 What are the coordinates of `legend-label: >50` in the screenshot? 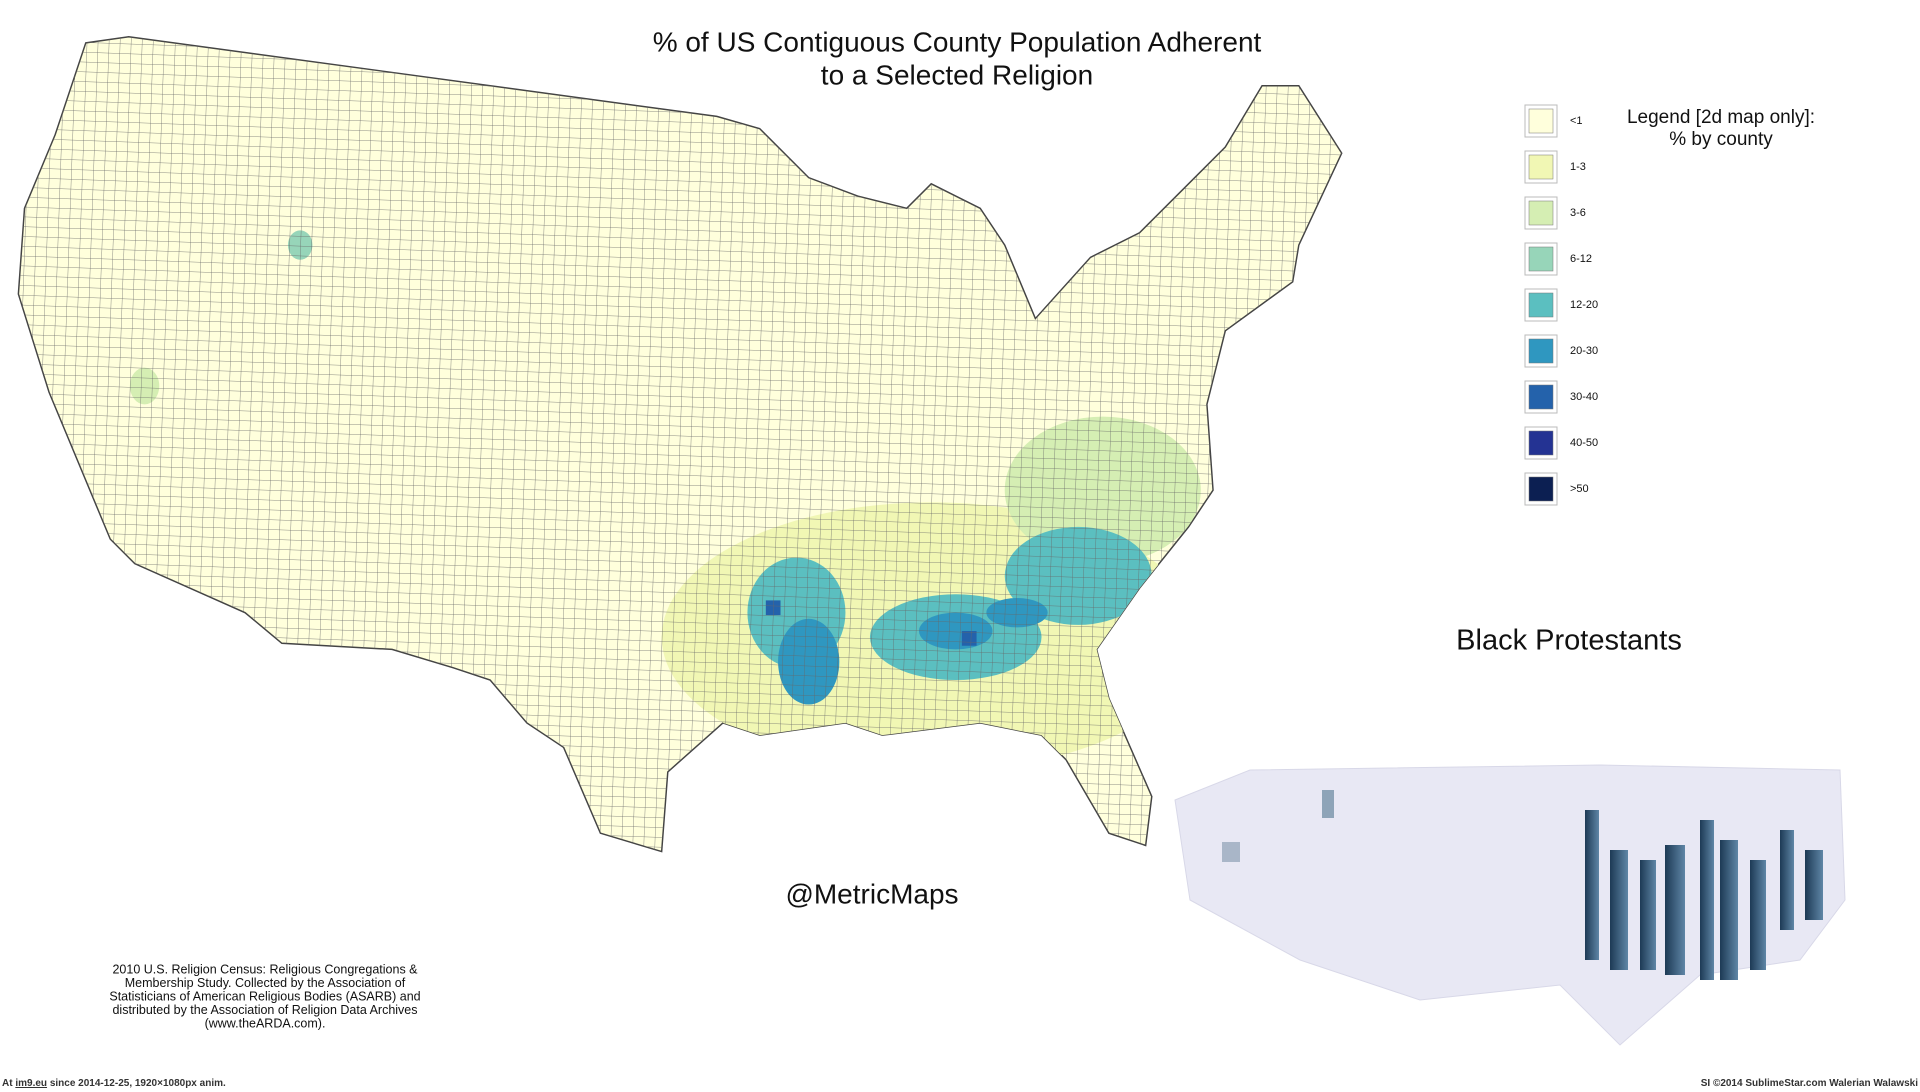 It's located at (1579, 489).